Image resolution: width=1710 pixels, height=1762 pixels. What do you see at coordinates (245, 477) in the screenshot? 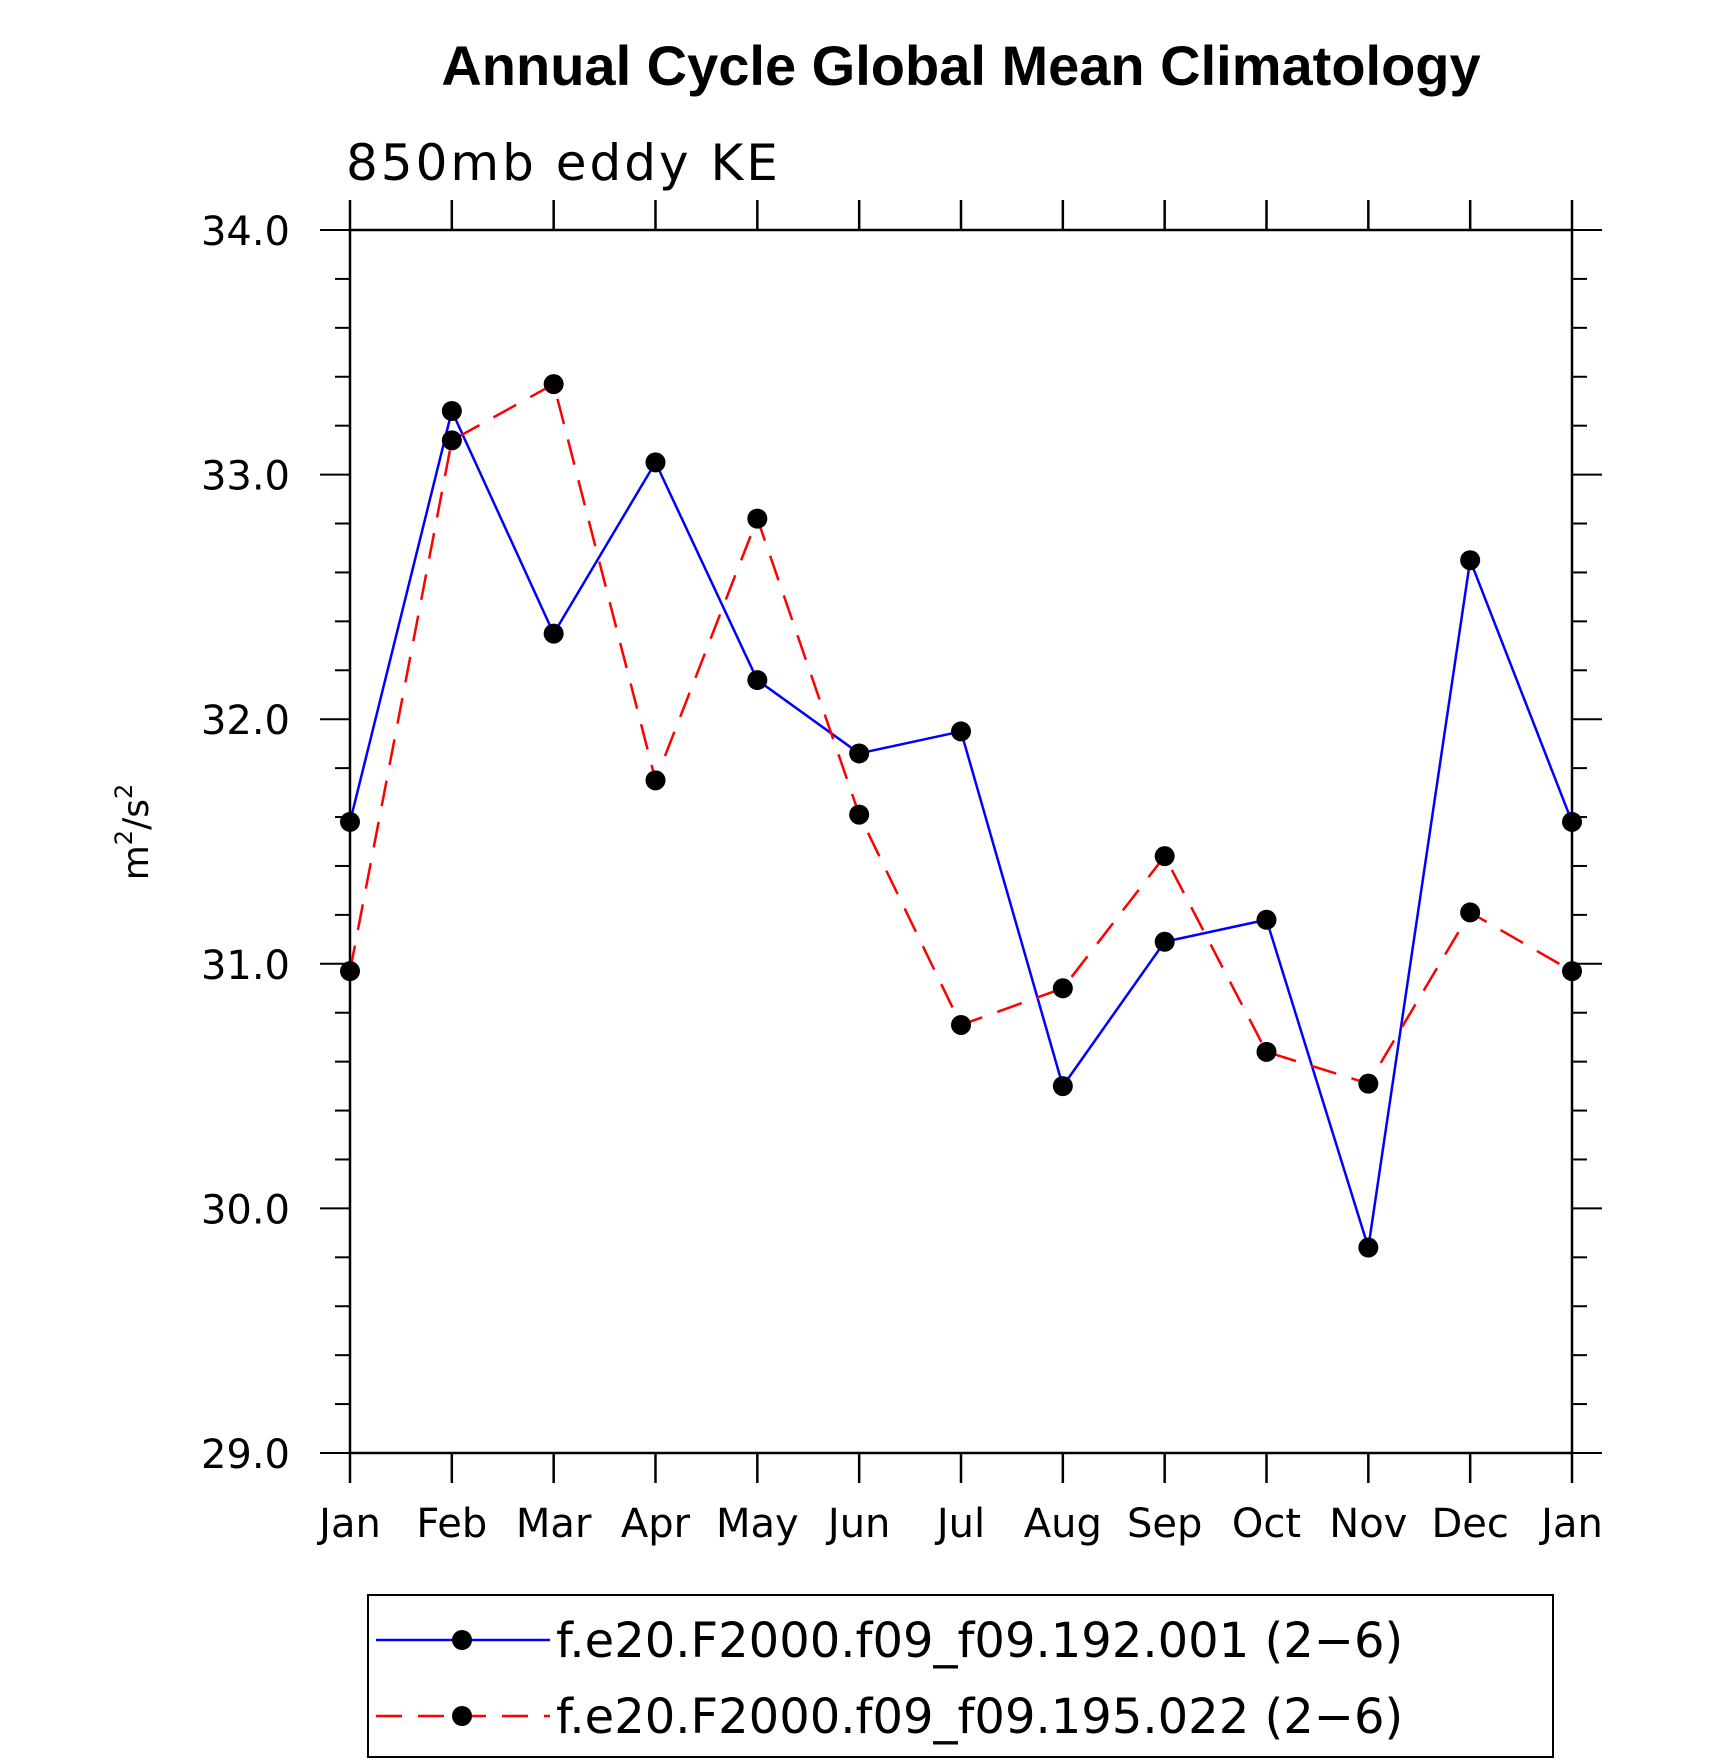
I see `y-tick-label: 33.0` at bounding box center [245, 477].